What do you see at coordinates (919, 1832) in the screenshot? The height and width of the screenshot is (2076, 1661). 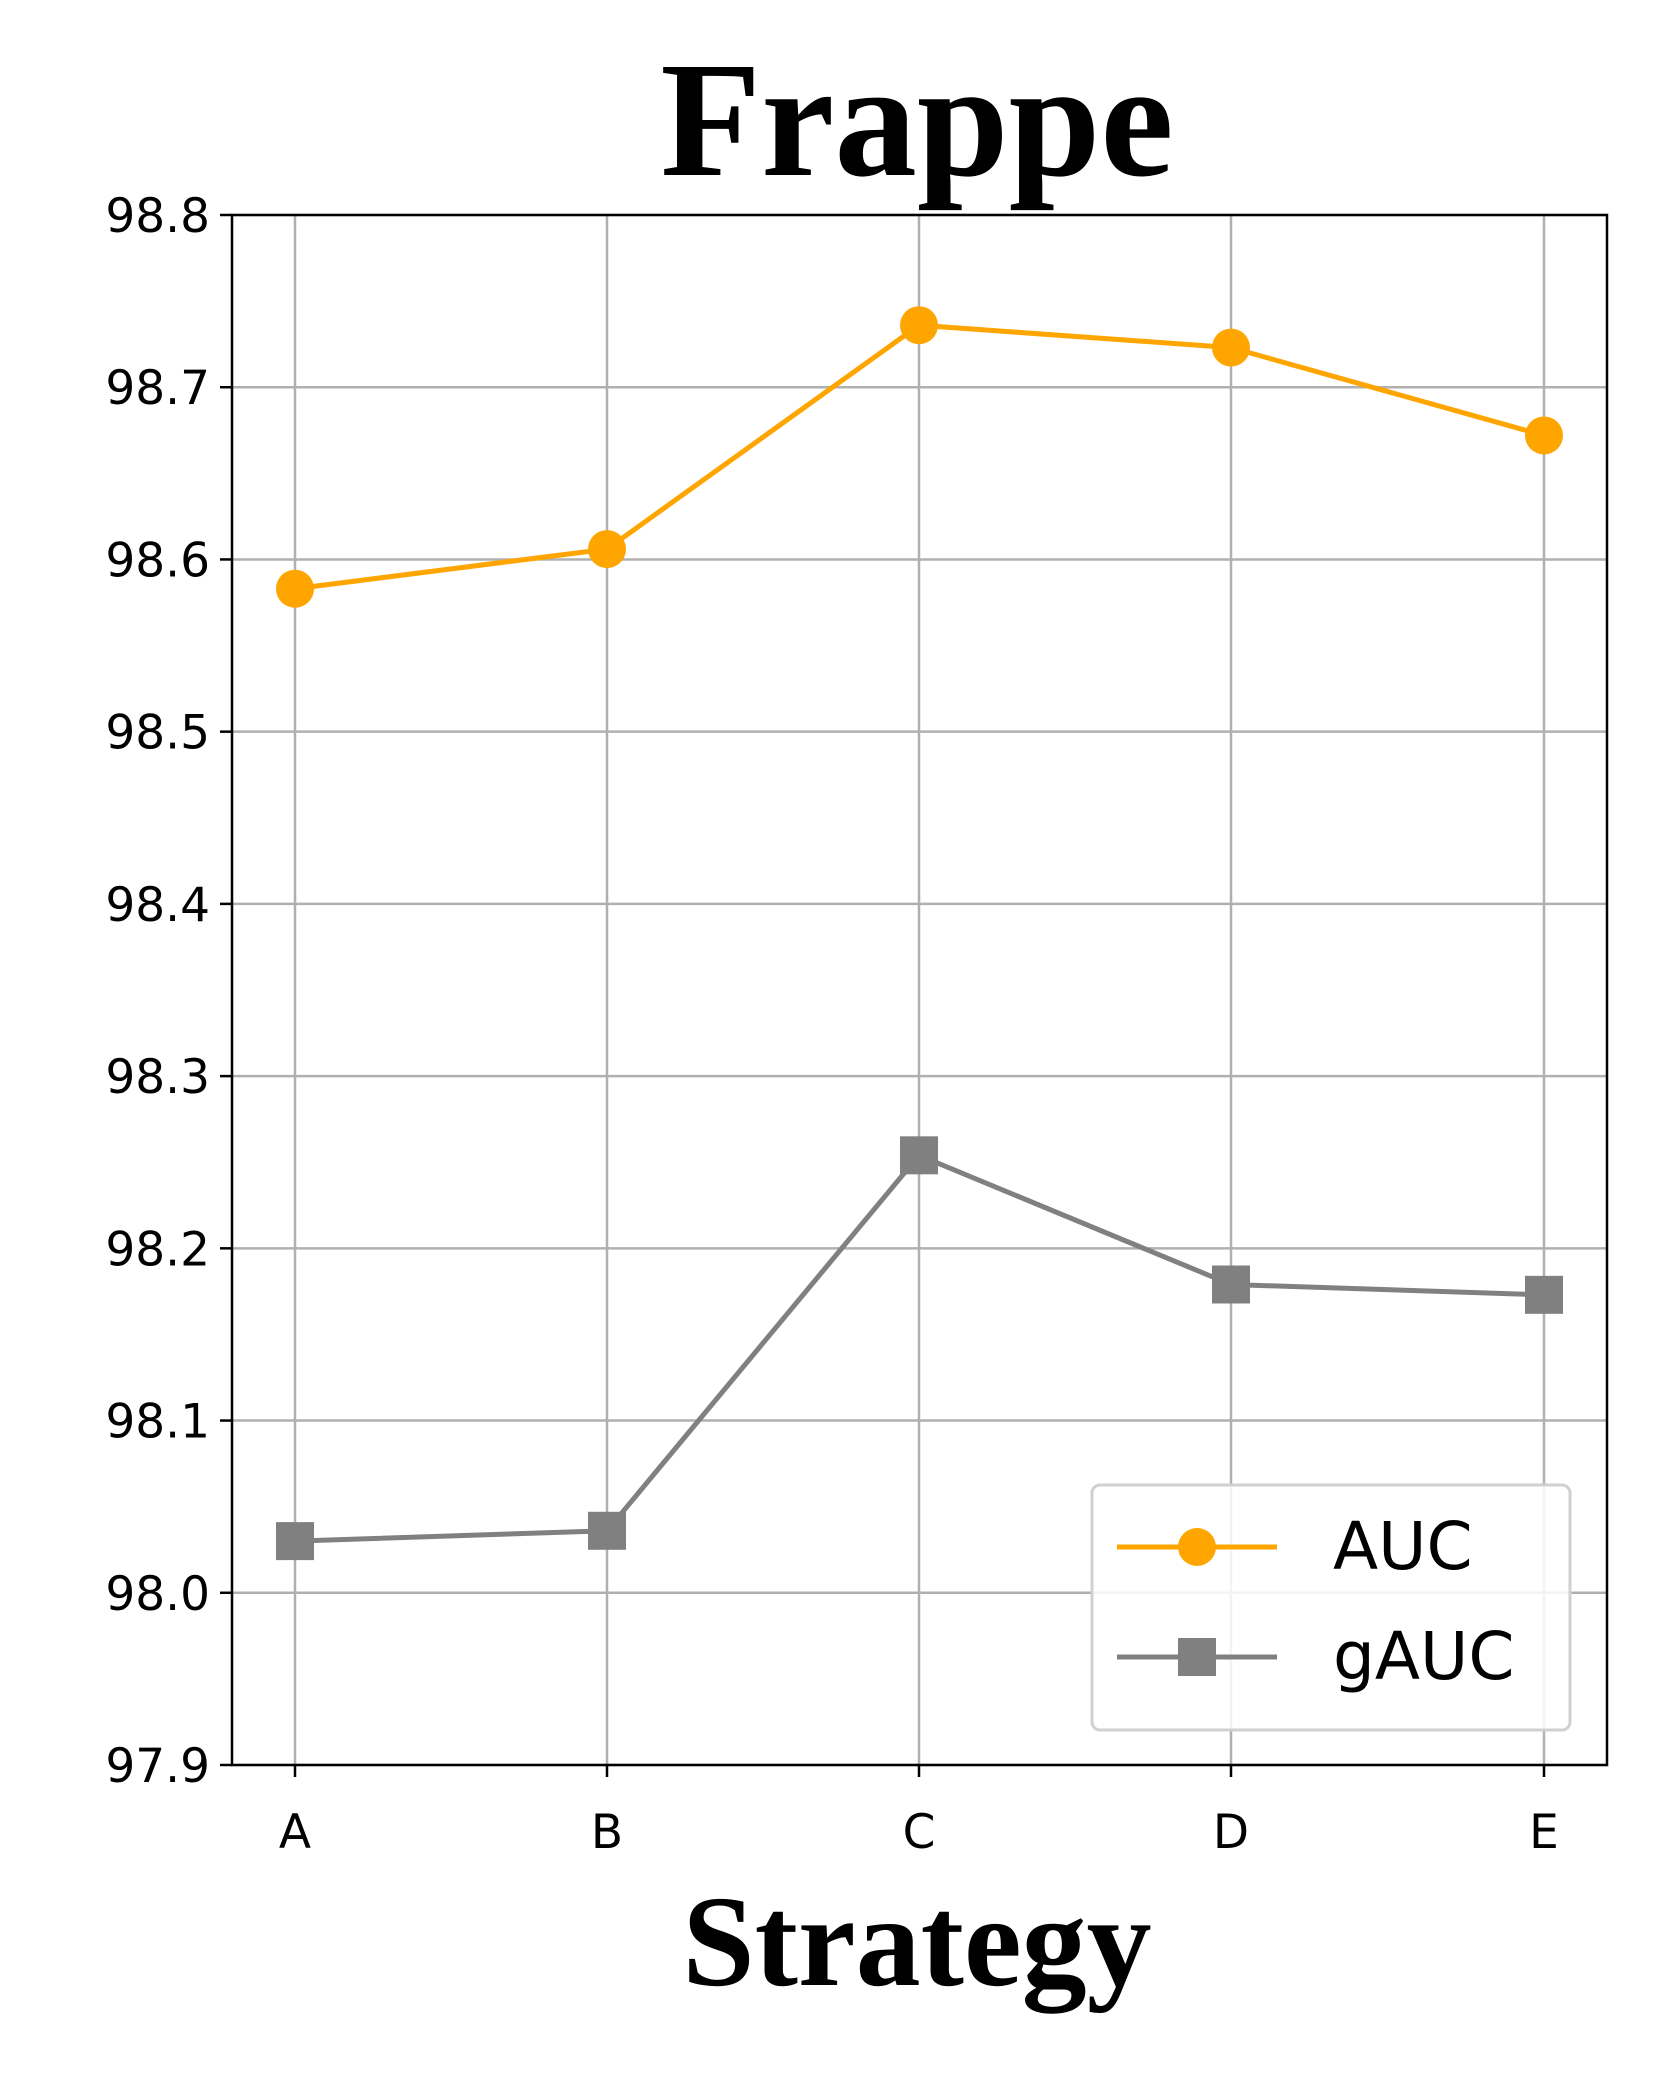 I see `x-tick-label: C` at bounding box center [919, 1832].